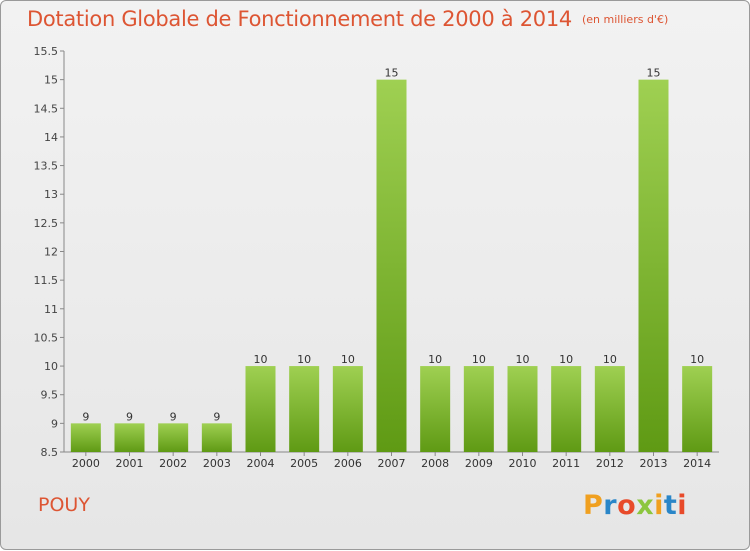 The width and height of the screenshot is (750, 551). Describe the element at coordinates (51, 309) in the screenshot. I see `y-tick-label: 11` at that location.